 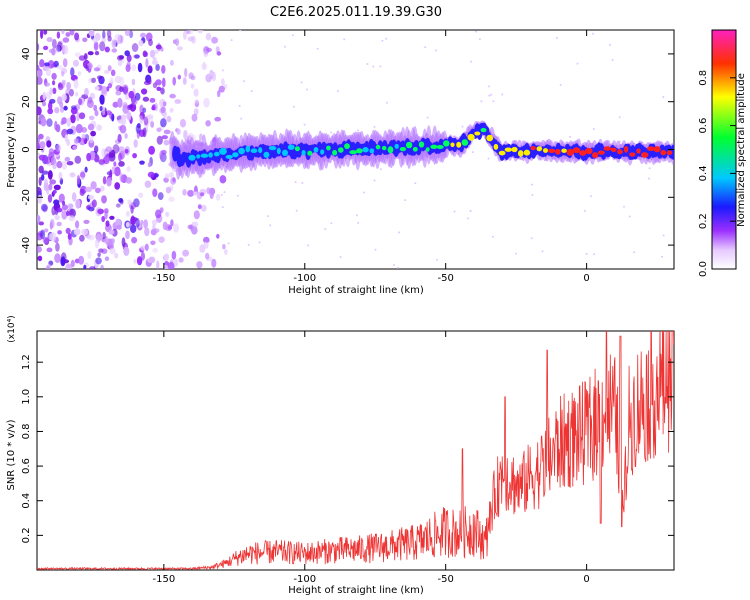 I want to click on x-tick-label: -150, so click(x=163, y=278).